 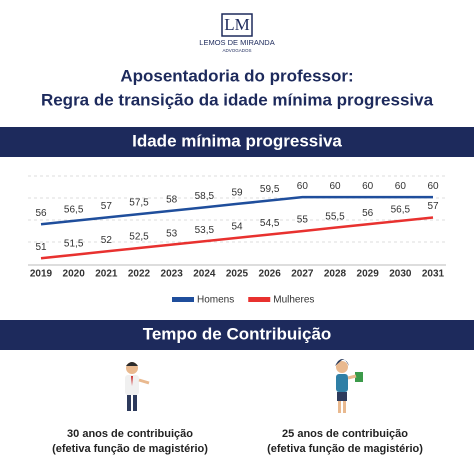 What do you see at coordinates (237, 193) in the screenshot?
I see `data-label: 59` at bounding box center [237, 193].